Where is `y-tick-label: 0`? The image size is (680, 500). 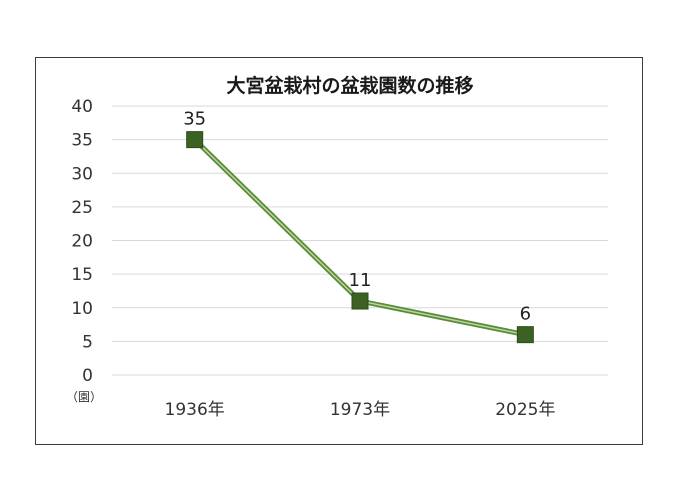 y-tick-label: 0 is located at coordinates (87, 376).